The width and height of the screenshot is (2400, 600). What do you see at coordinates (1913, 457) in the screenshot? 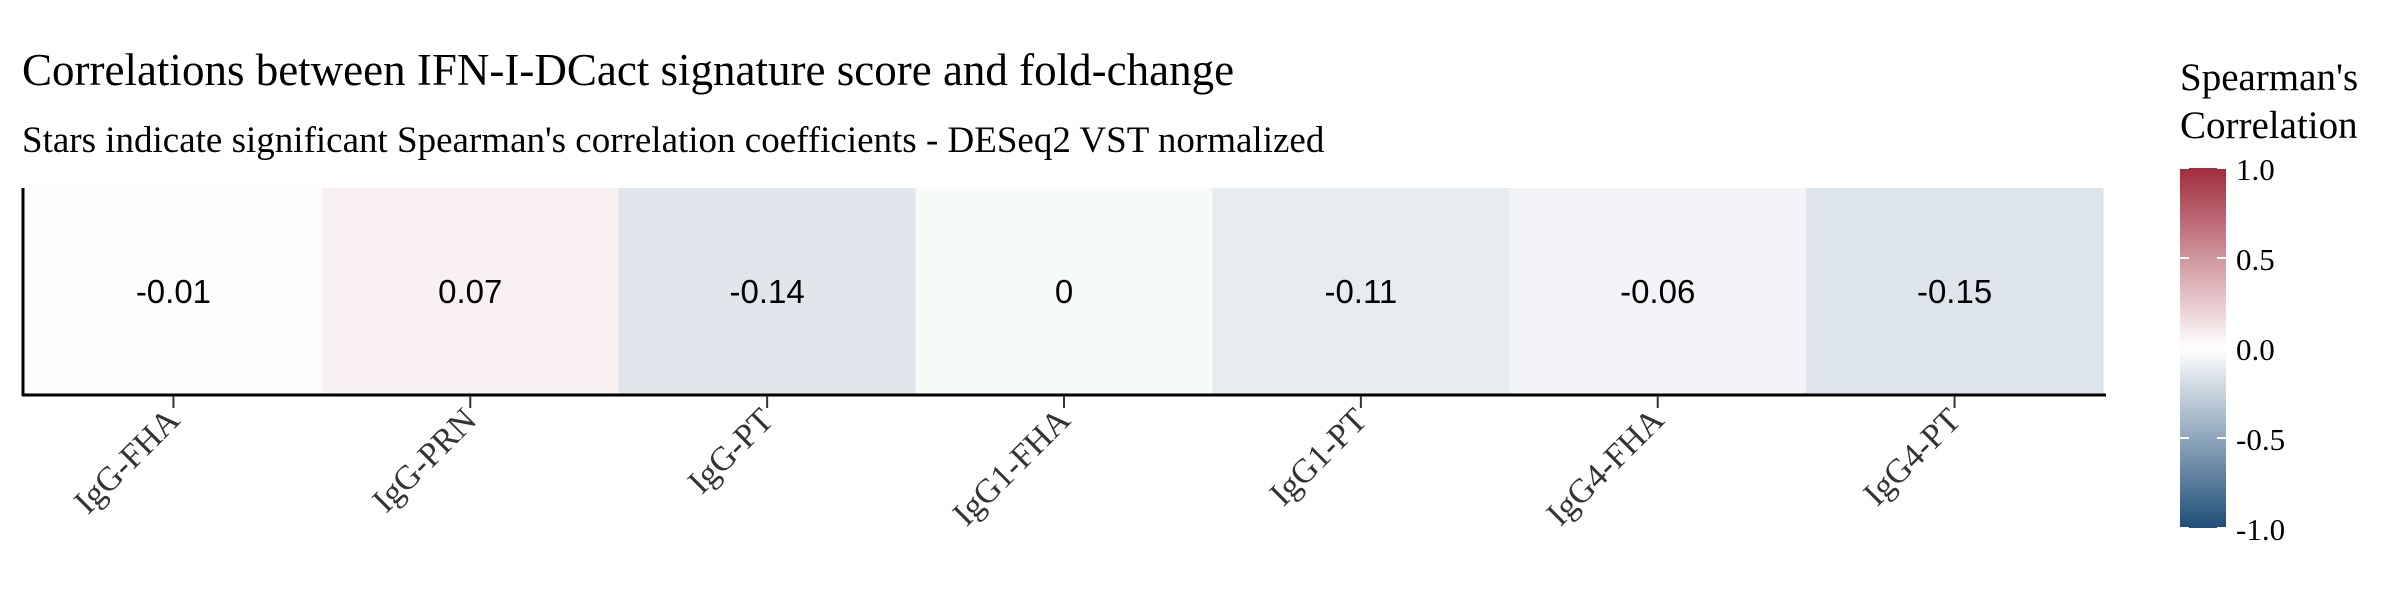
I see `x-tick-label: IgG4-PT` at bounding box center [1913, 457].